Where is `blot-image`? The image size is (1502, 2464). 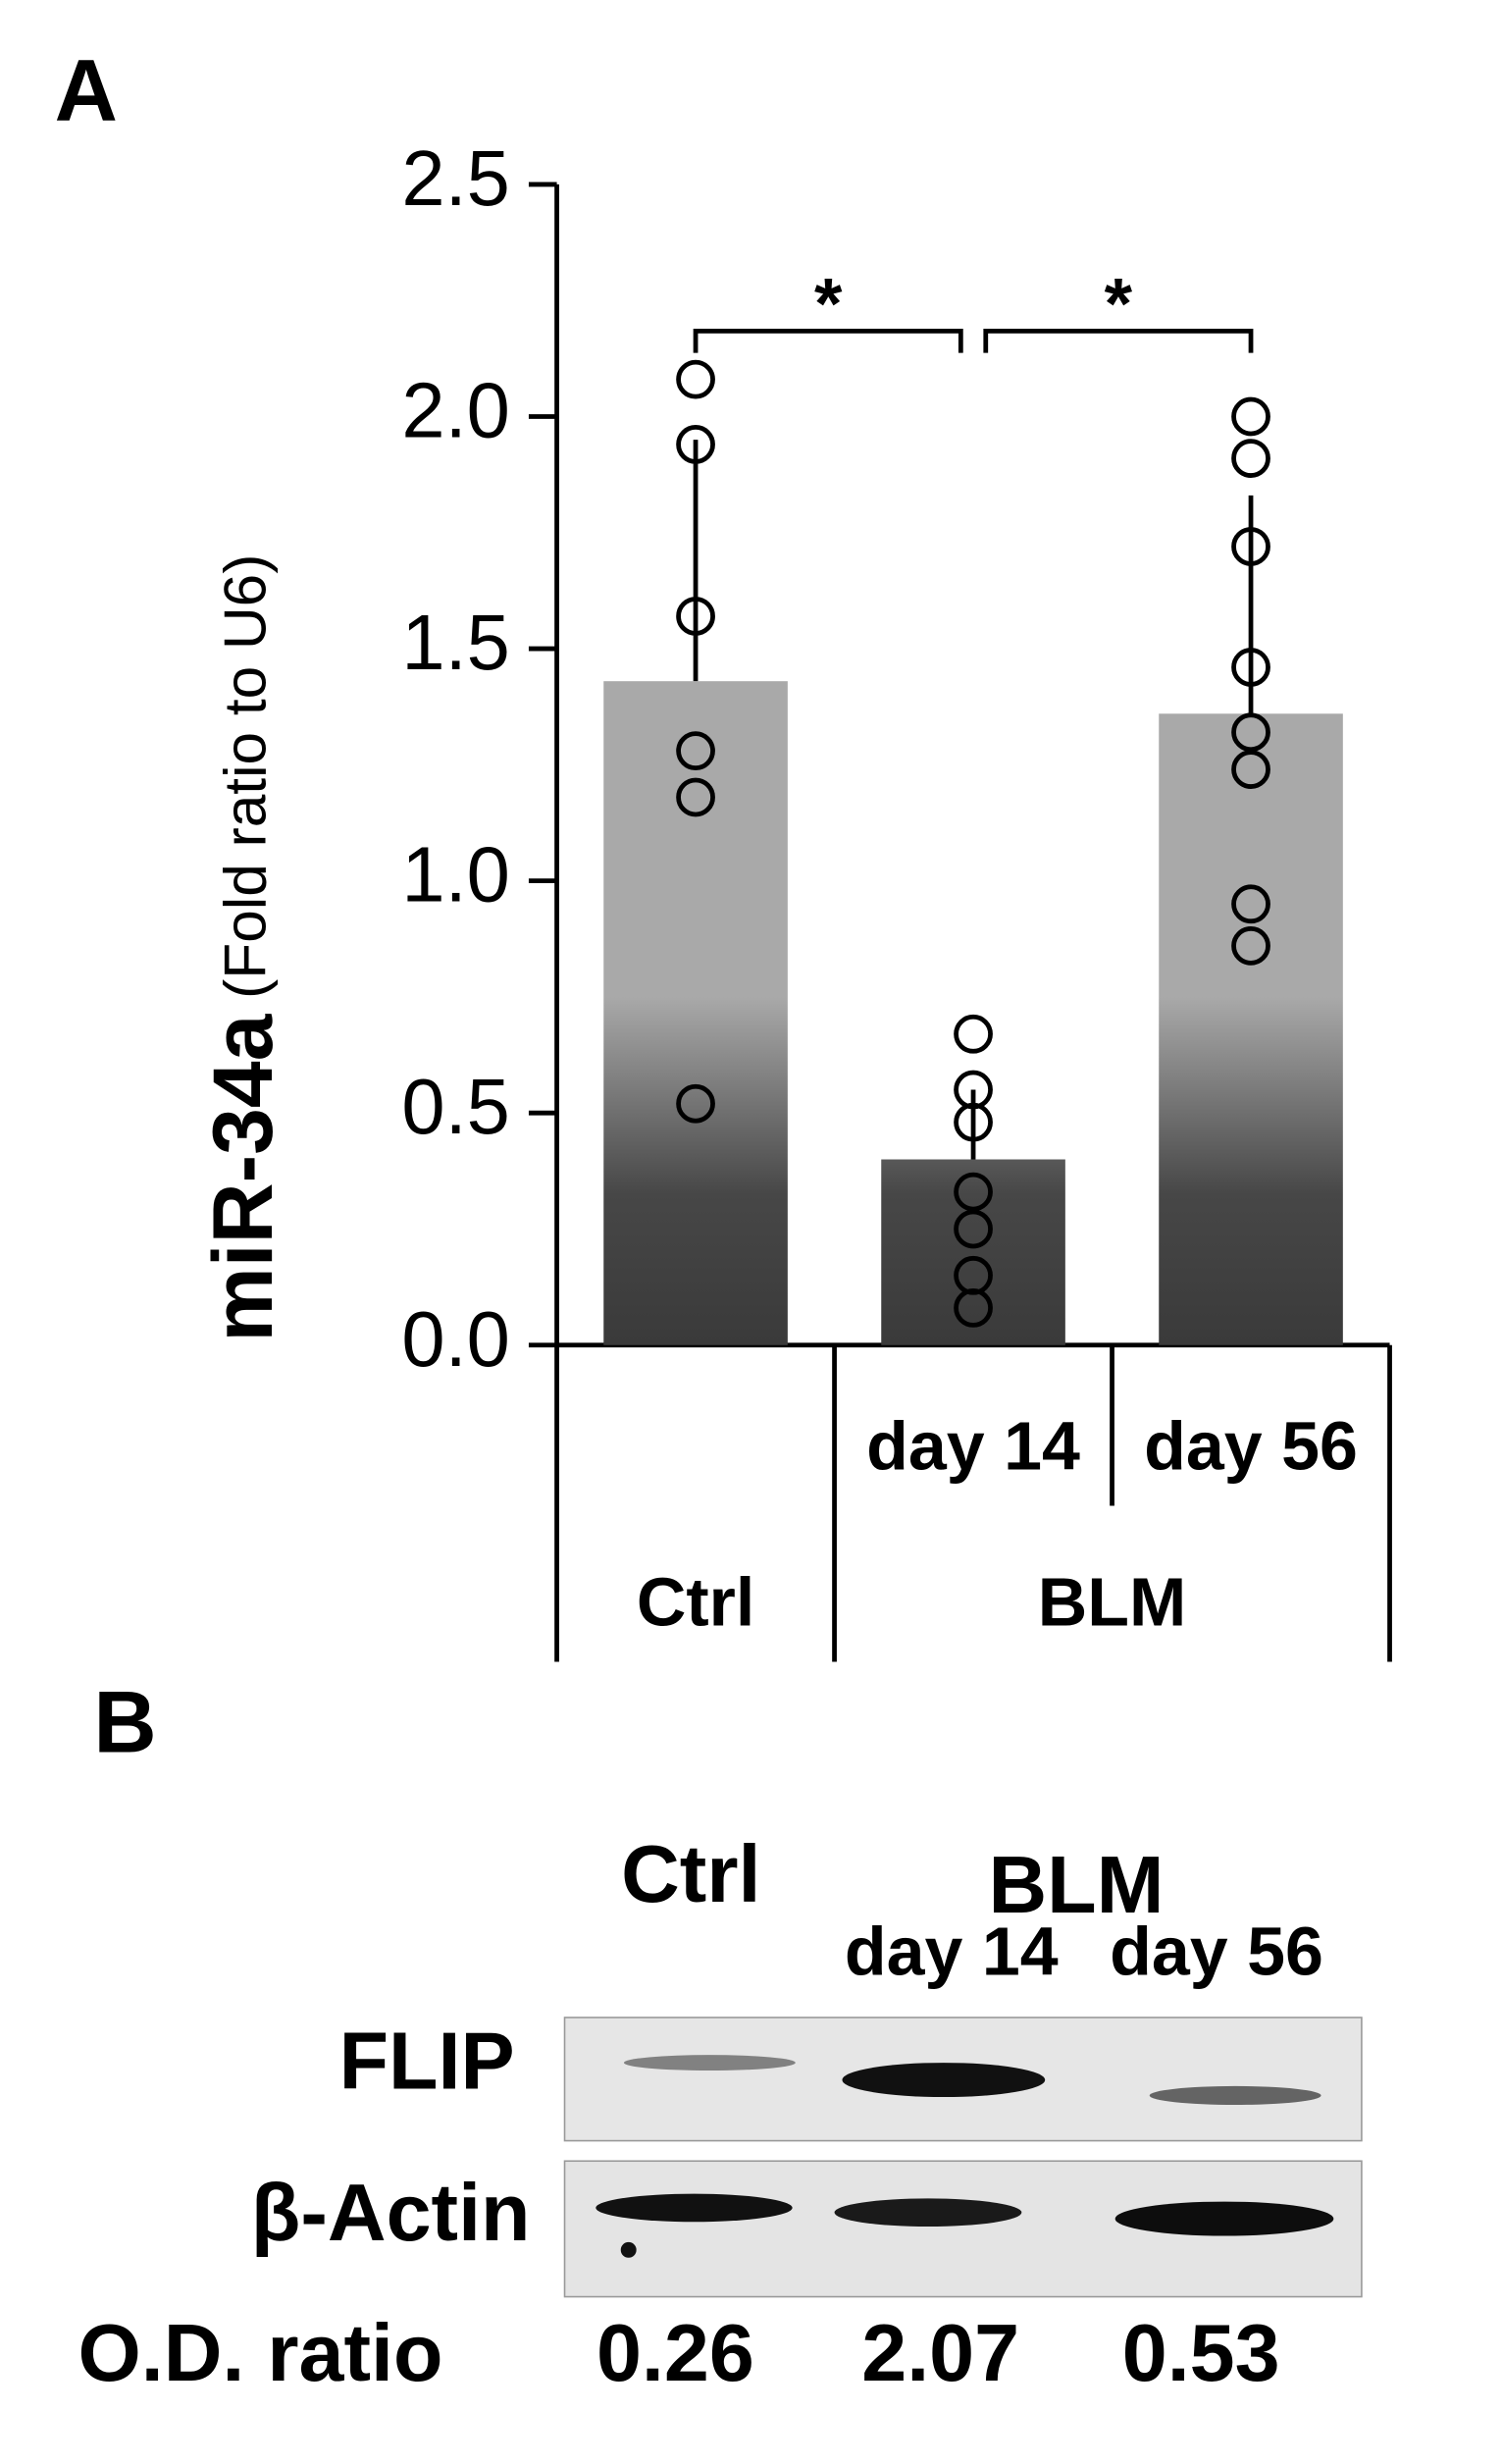
blot-image is located at coordinates (963, 2157).